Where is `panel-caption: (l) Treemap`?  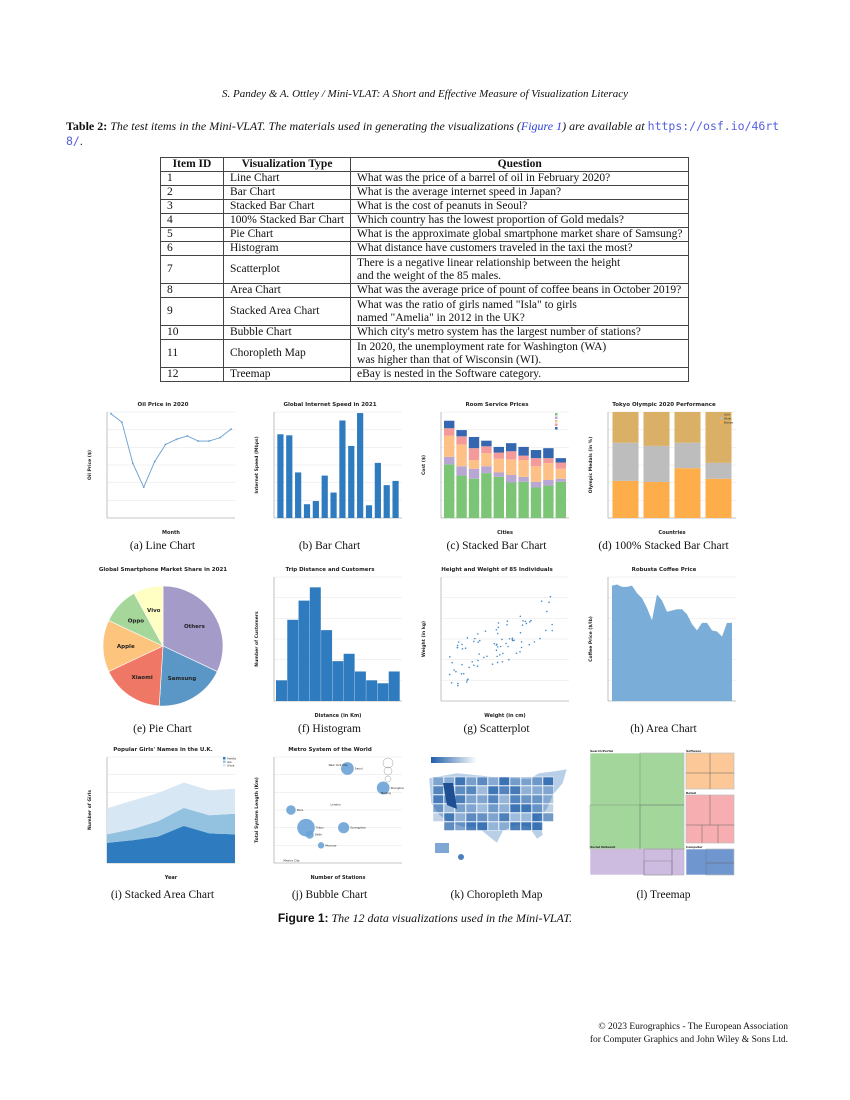 panel-caption: (l) Treemap is located at coordinates (663, 895).